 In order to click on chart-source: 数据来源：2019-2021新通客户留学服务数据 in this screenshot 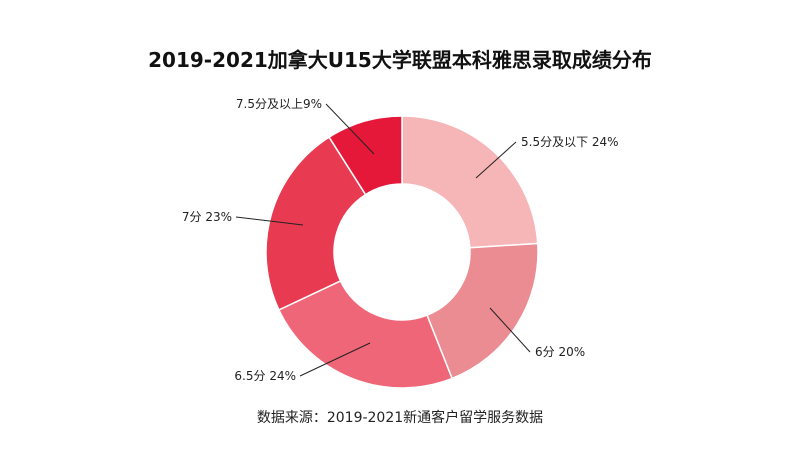, I will do `click(400, 418)`.